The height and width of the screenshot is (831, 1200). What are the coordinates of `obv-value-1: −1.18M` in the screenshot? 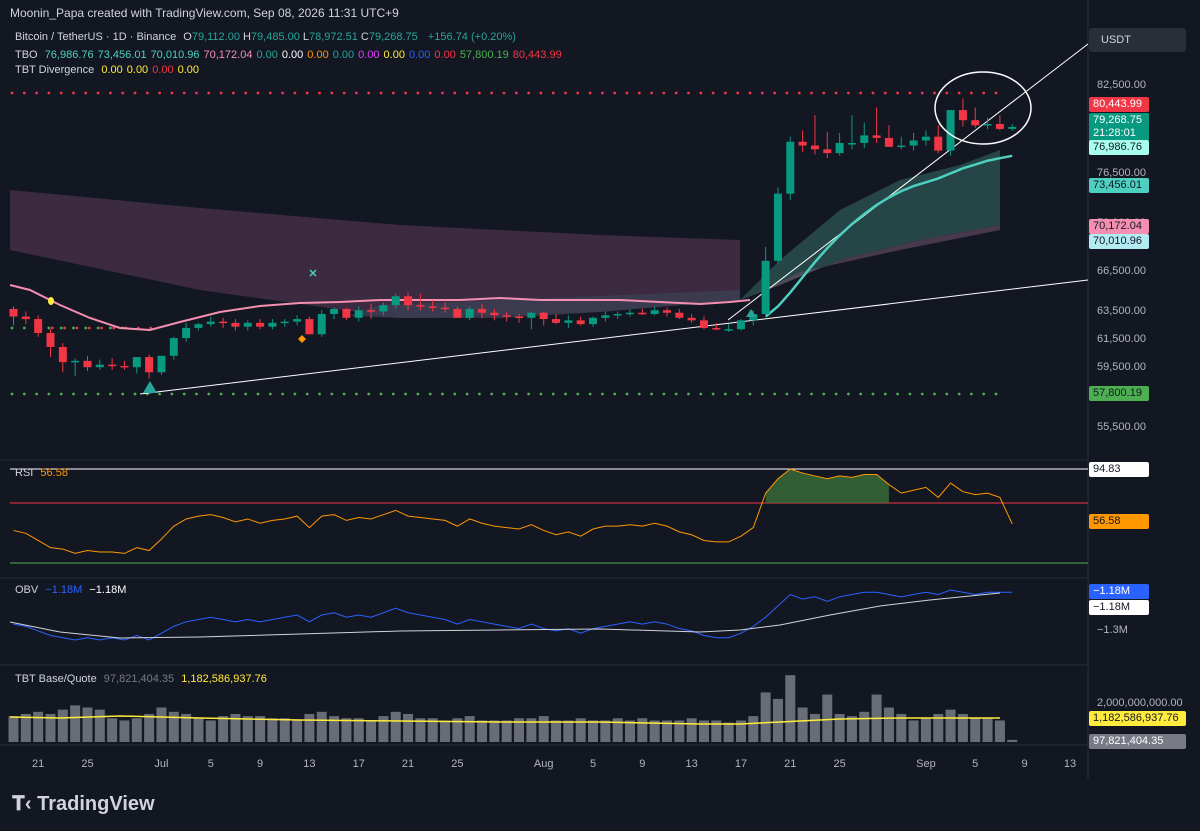 It's located at (64, 590).